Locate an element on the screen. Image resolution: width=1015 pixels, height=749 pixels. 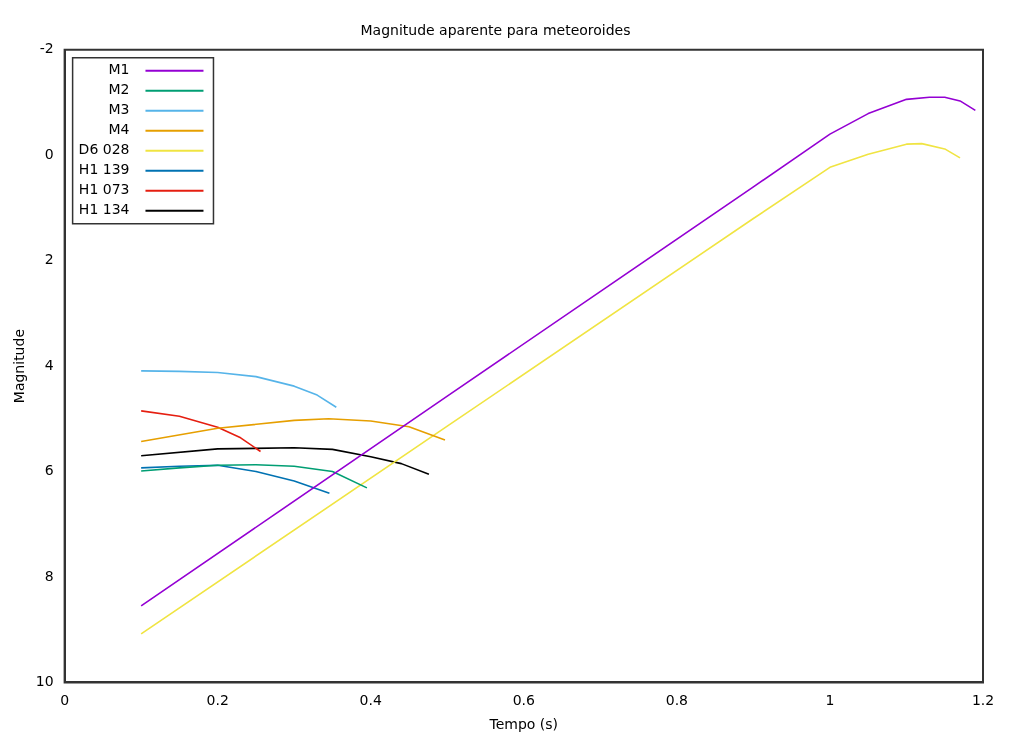
y-tick-label: 6 is located at coordinates (49, 470).